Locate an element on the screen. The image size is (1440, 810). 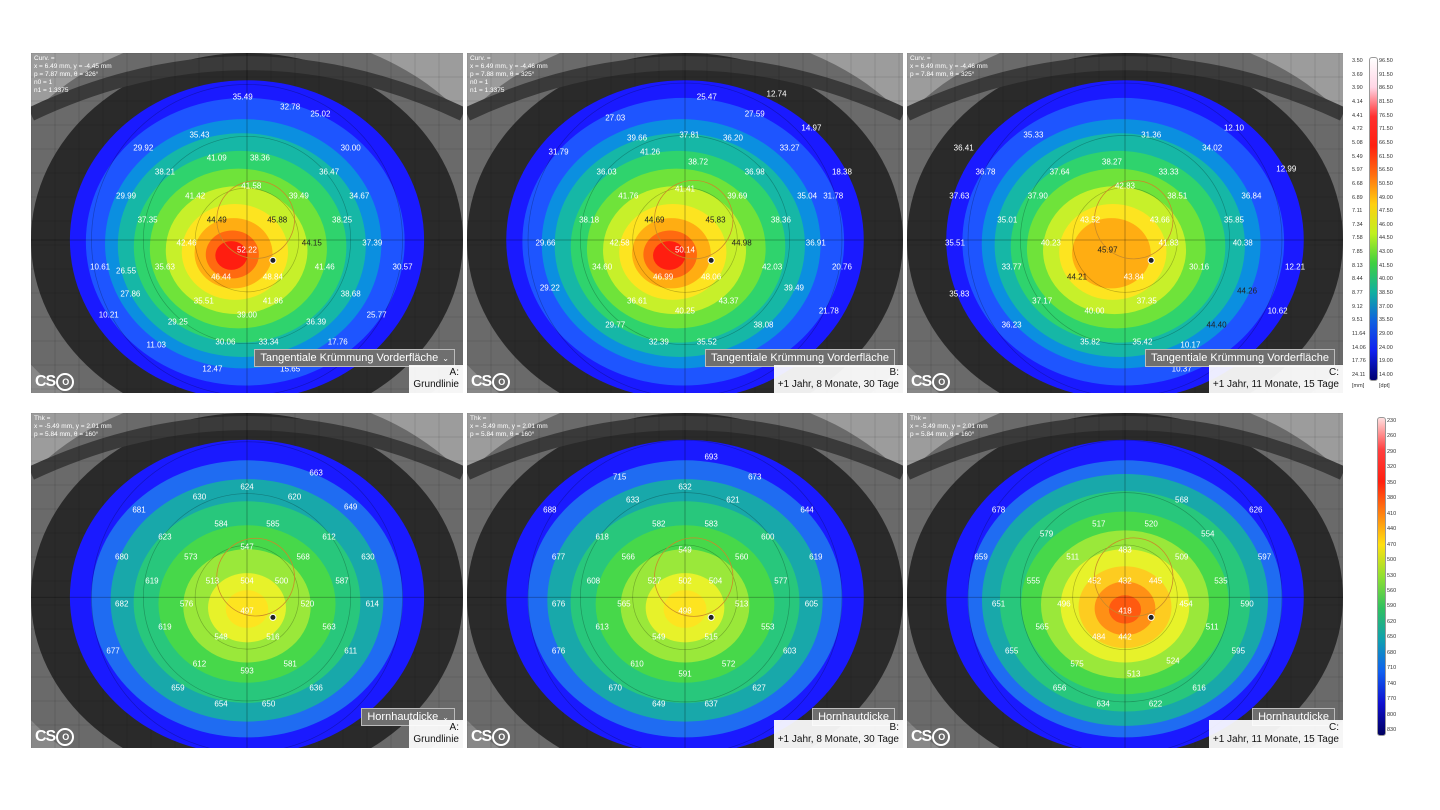
map-value-label: 33.27 is located at coordinates (789, 148).